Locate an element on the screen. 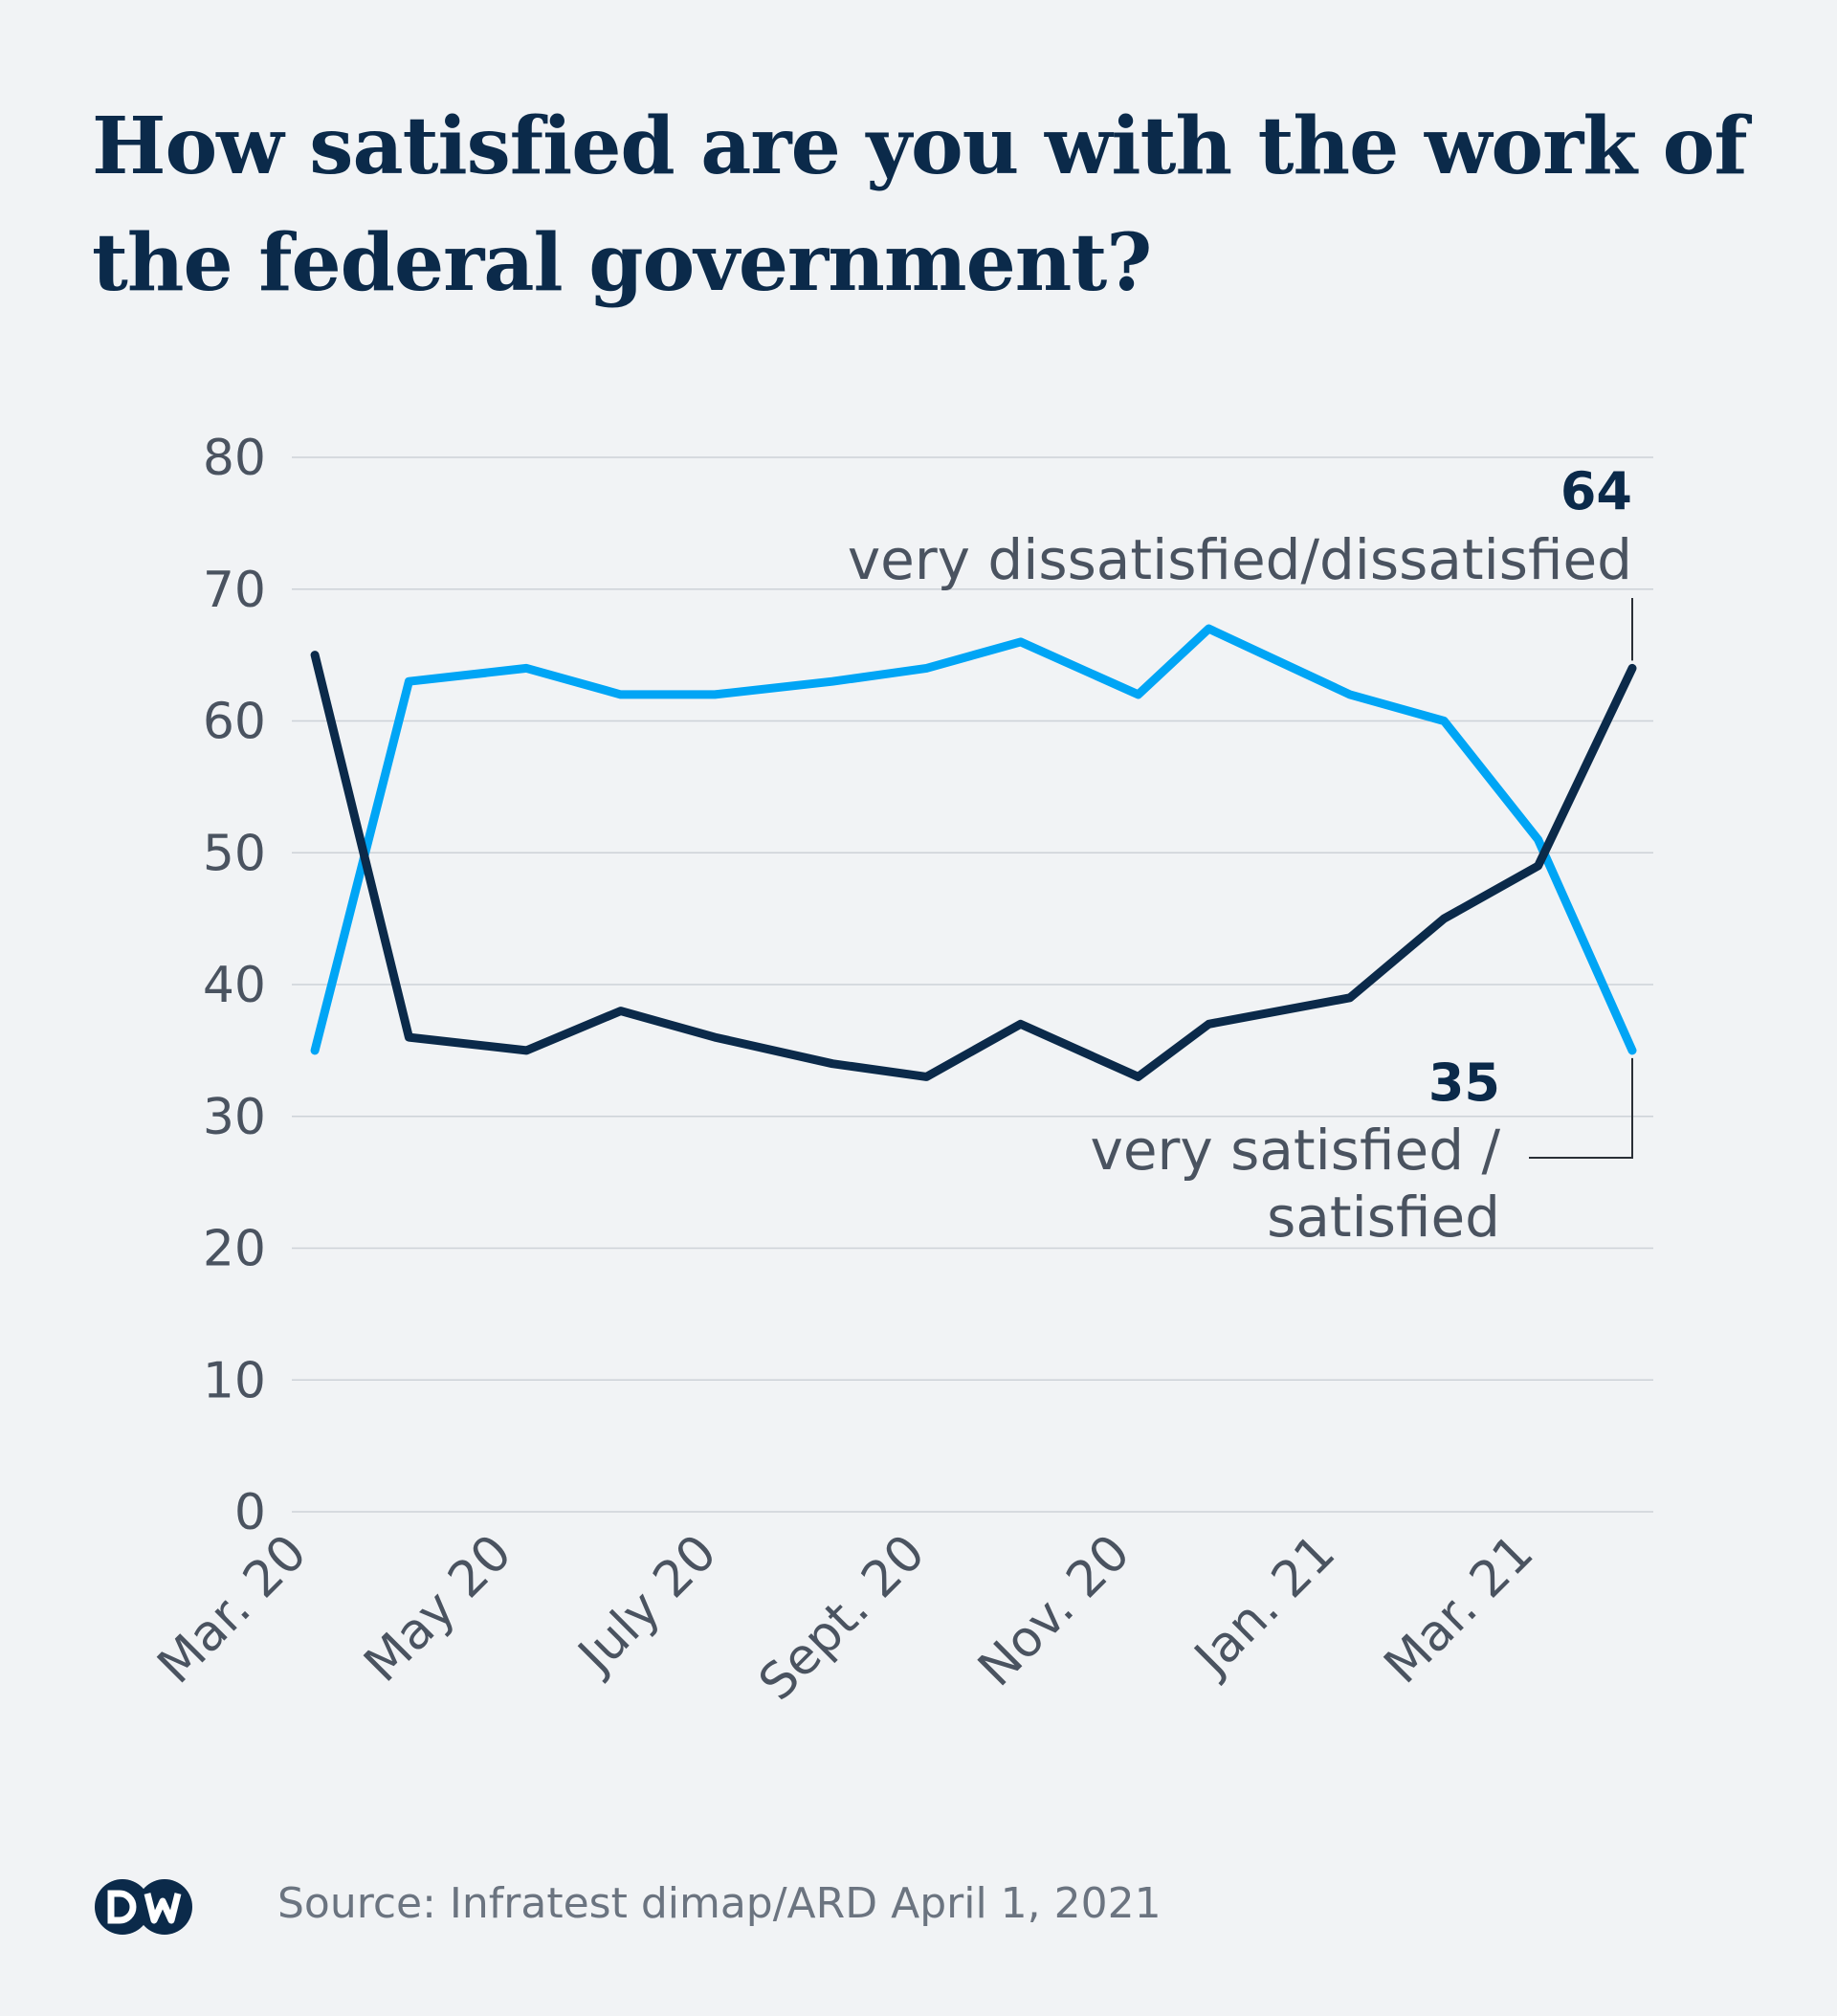 This screenshot has width=1837, height=2016. y-tick-label: 20 is located at coordinates (234, 1249).